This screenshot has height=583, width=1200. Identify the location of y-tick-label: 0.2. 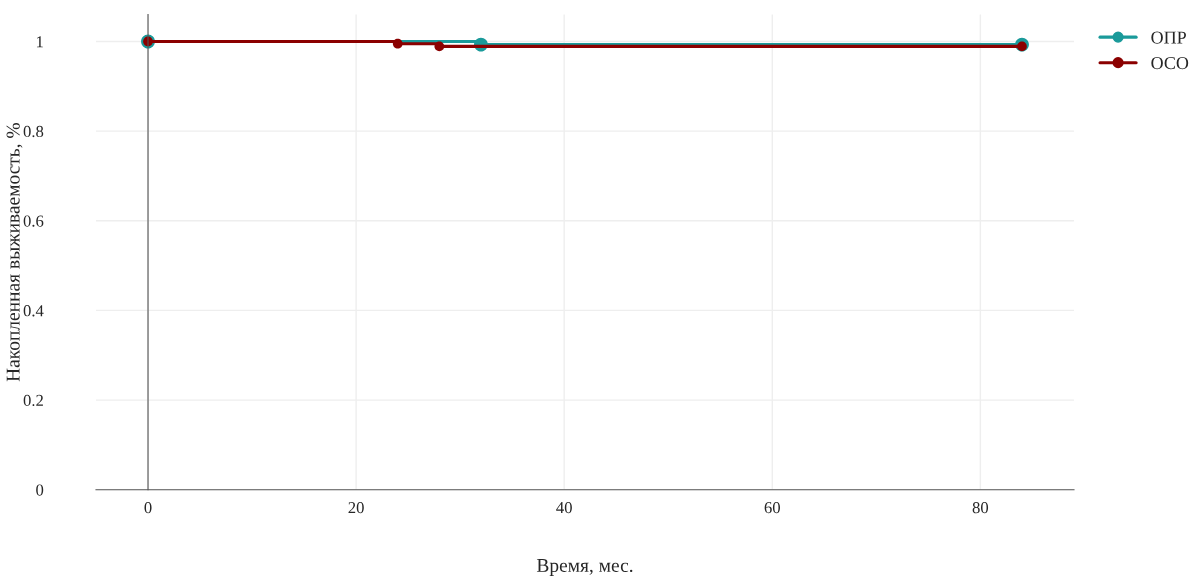
(33, 400).